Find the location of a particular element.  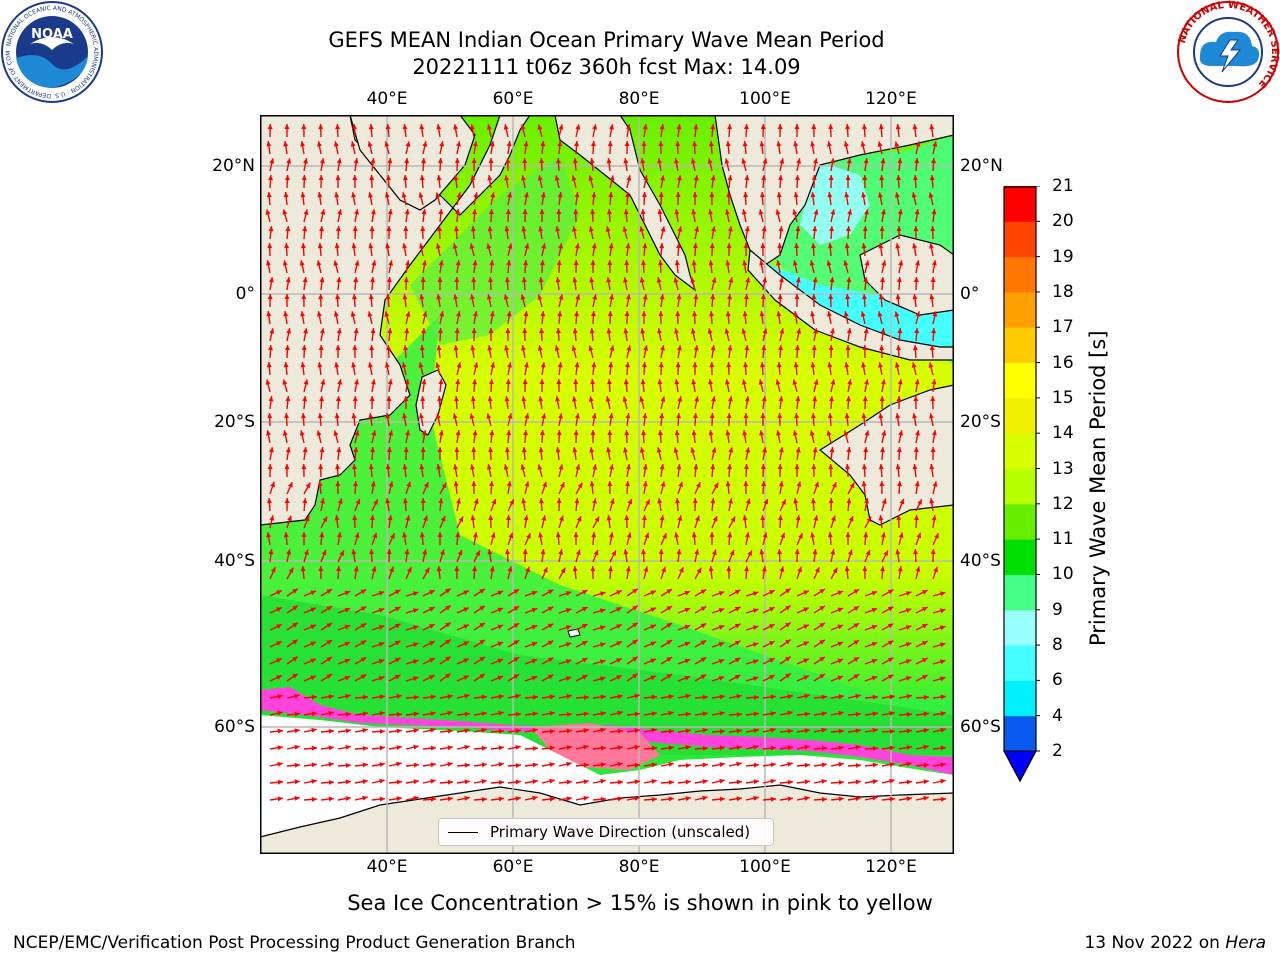

lon-label-bottom-40e: 40°E is located at coordinates (387, 867).